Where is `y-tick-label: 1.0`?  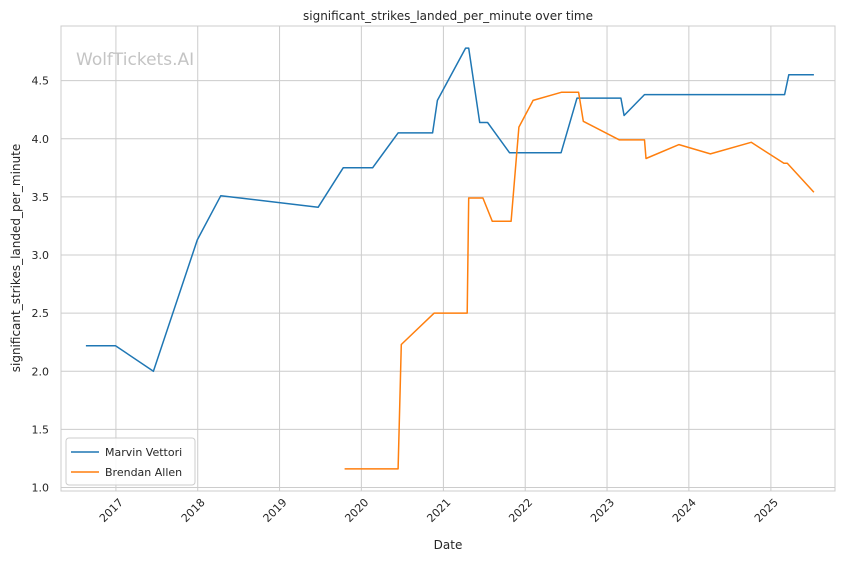
y-tick-label: 1.0 is located at coordinates (41, 488).